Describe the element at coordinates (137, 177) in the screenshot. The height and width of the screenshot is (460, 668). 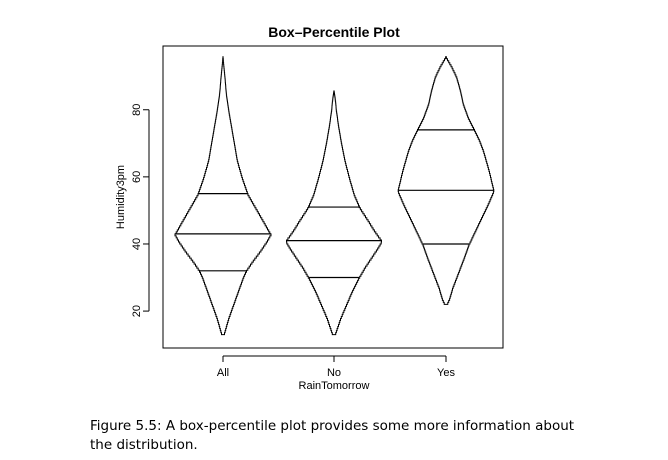
I see `y-tick-label: 60` at that location.